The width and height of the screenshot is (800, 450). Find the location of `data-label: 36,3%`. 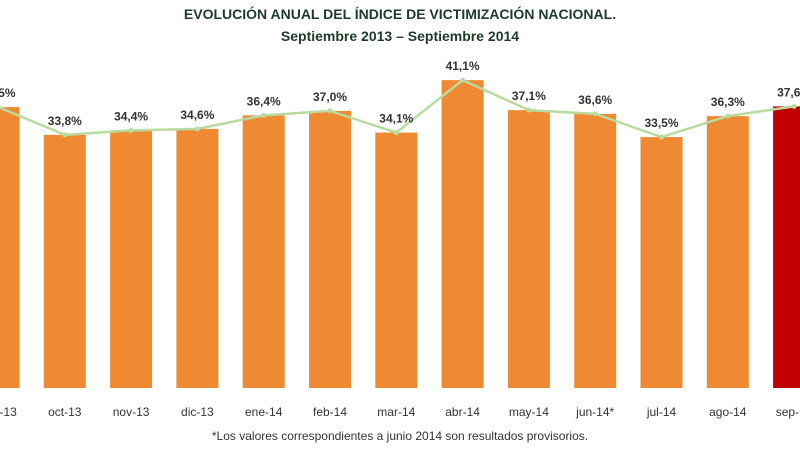

data-label: 36,3% is located at coordinates (728, 102).